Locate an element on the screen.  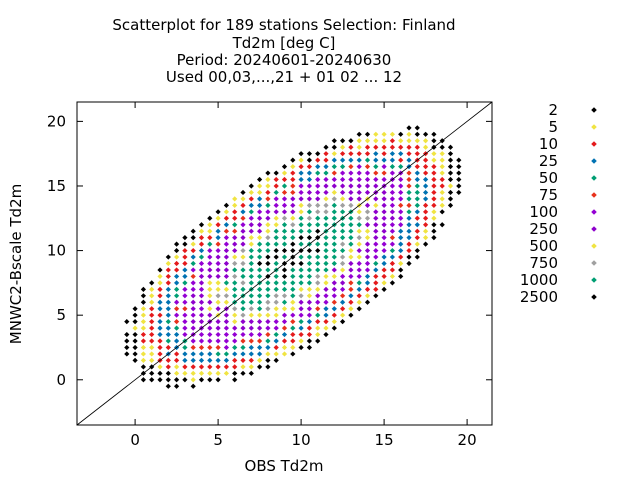
x-axis-label: OBS Td2m is located at coordinates (284, 466).